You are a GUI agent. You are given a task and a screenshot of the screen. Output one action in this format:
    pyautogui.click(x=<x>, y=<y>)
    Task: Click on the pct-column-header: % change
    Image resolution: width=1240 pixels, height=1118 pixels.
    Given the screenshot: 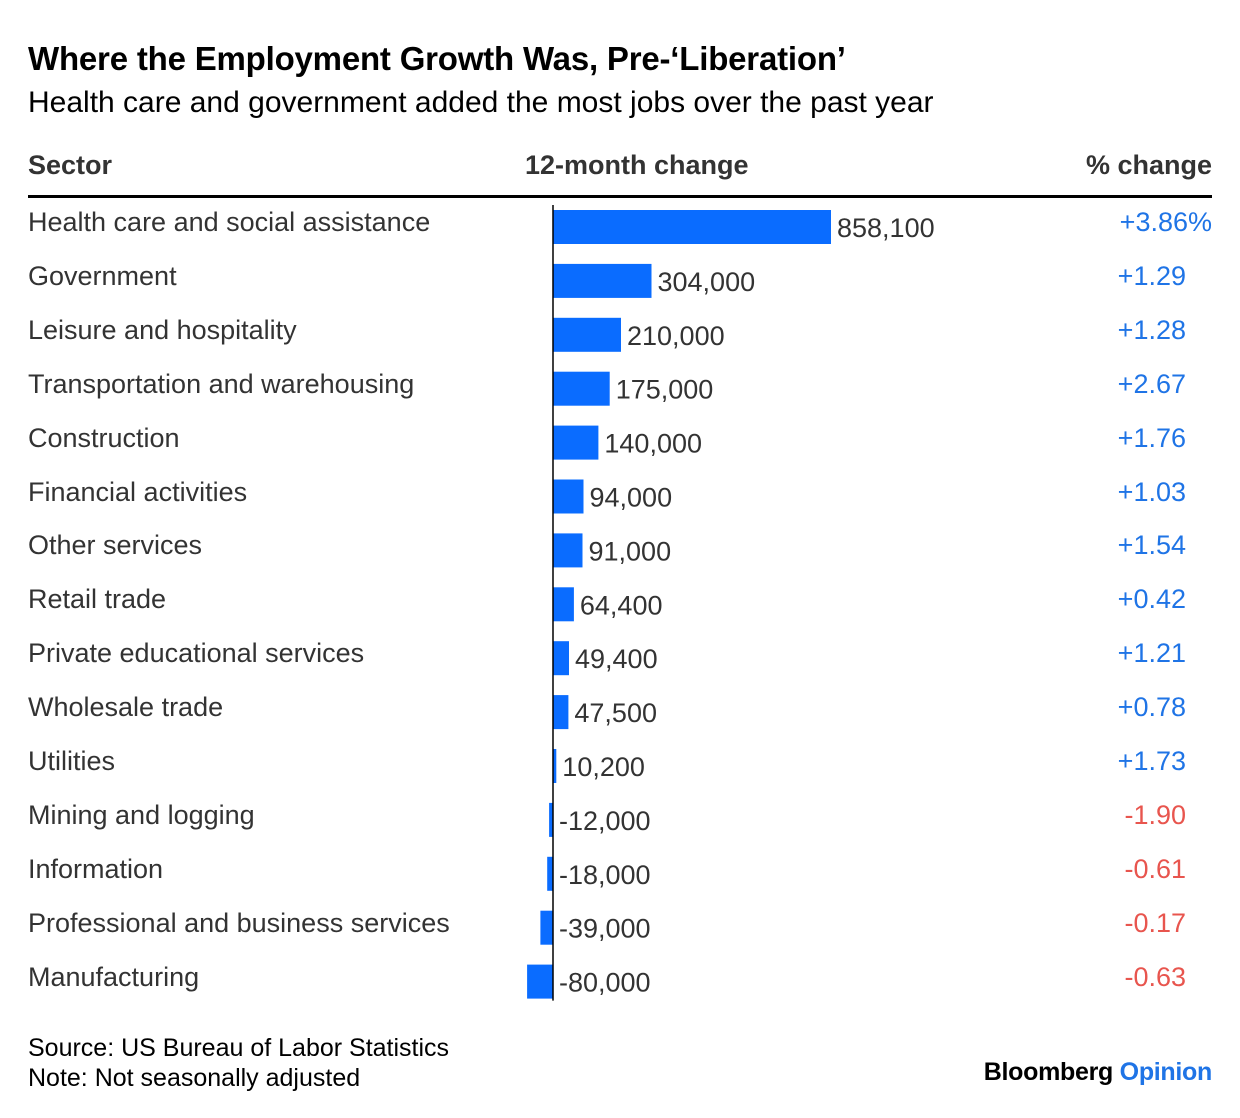 What is the action you would take?
    pyautogui.click(x=1148, y=165)
    